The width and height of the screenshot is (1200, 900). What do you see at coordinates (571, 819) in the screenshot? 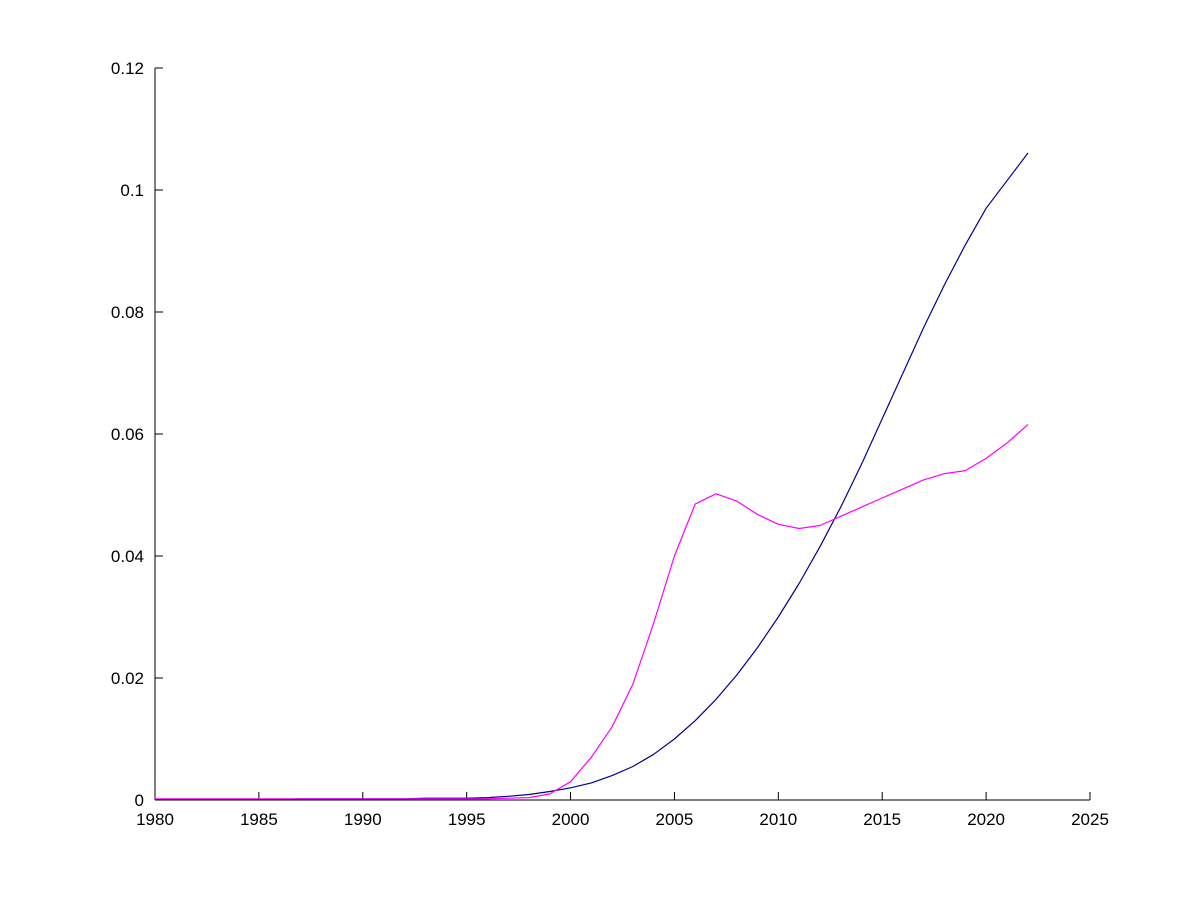
I see `x-tick-label: 2000` at bounding box center [571, 819].